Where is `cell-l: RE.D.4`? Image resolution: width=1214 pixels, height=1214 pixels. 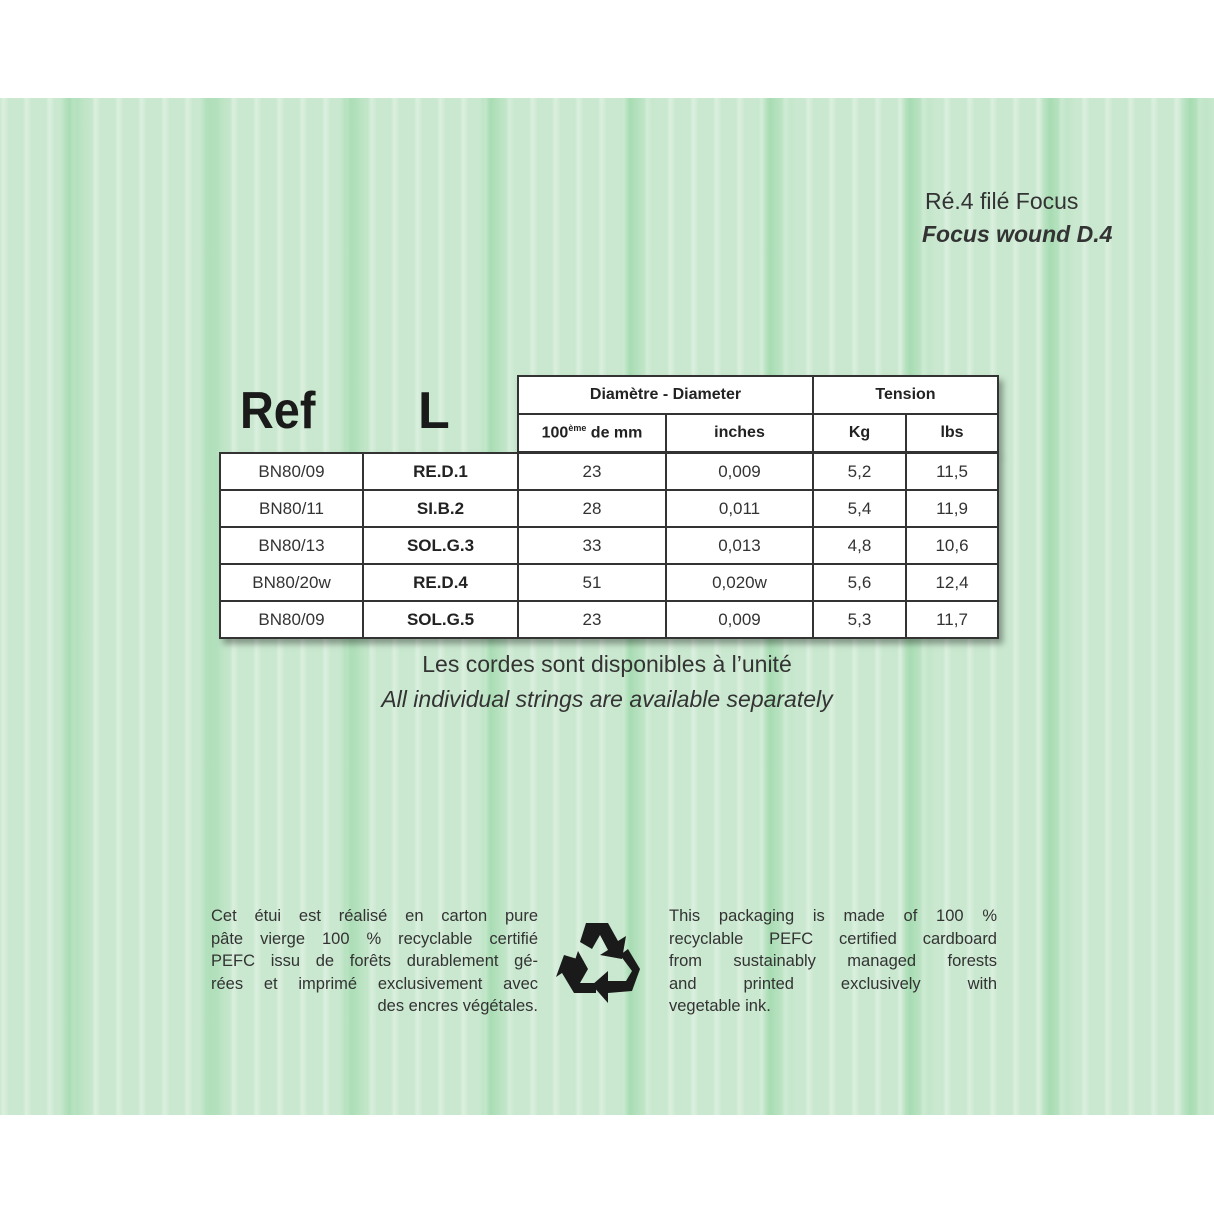
cell-l: RE.D.4 is located at coordinates (440, 582).